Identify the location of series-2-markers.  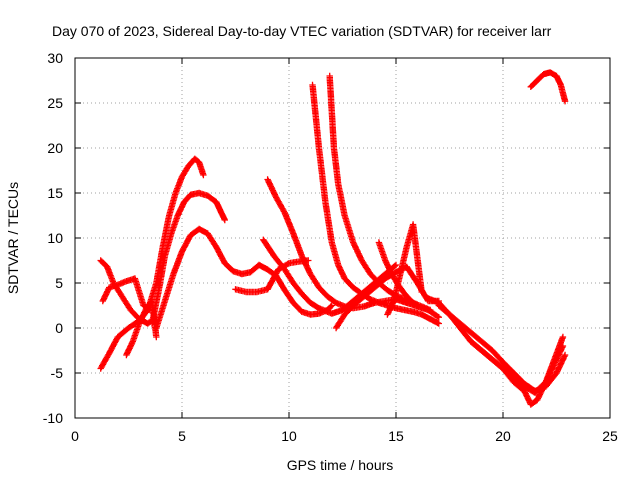
(244, 278).